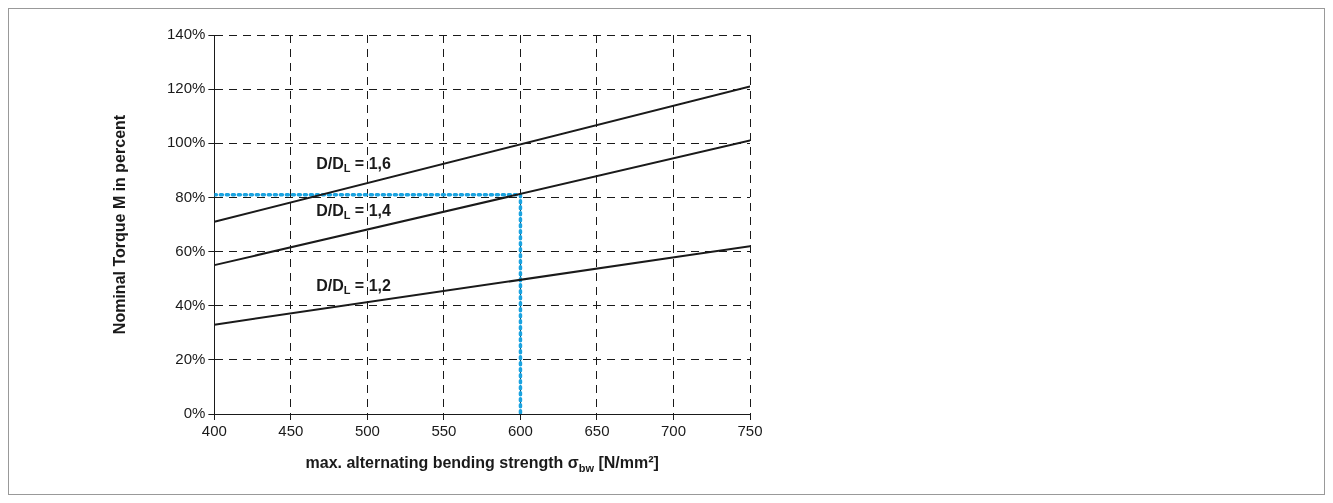 The height and width of the screenshot is (503, 1333). I want to click on x-tick-label: 500, so click(367, 431).